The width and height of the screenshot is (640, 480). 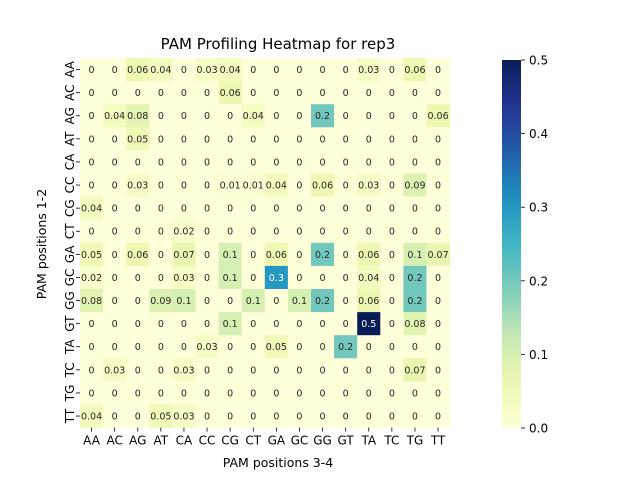 What do you see at coordinates (392, 277) in the screenshot?
I see `heatmap-cell-gc-tc` at bounding box center [392, 277].